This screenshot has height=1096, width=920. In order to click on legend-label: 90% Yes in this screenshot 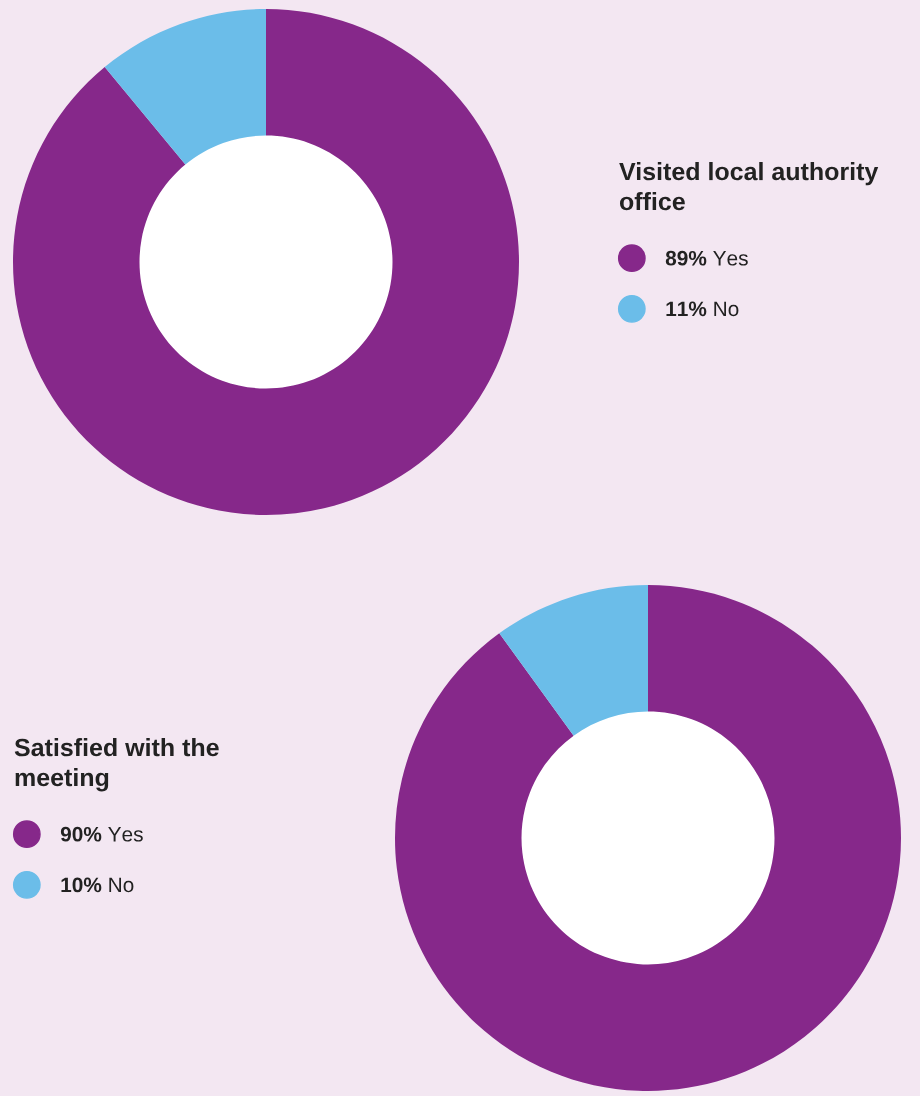, I will do `click(101, 834)`.